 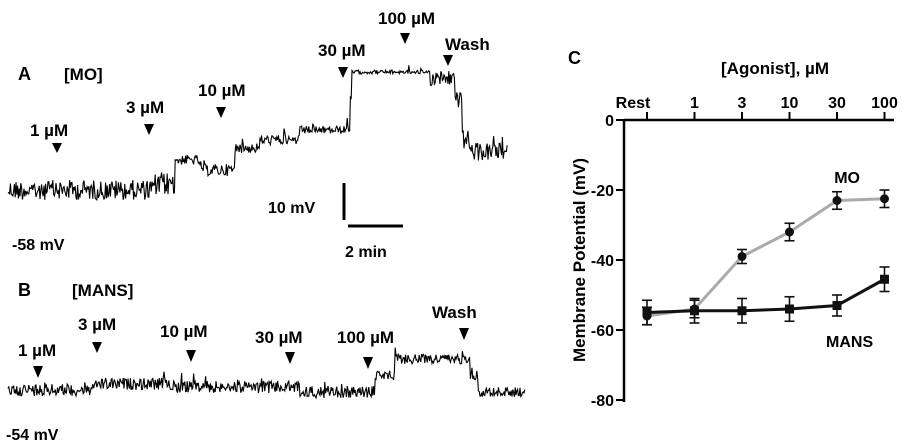 What do you see at coordinates (335, 222) in the screenshot?
I see `scale-bar: 10 mV 2 min` at bounding box center [335, 222].